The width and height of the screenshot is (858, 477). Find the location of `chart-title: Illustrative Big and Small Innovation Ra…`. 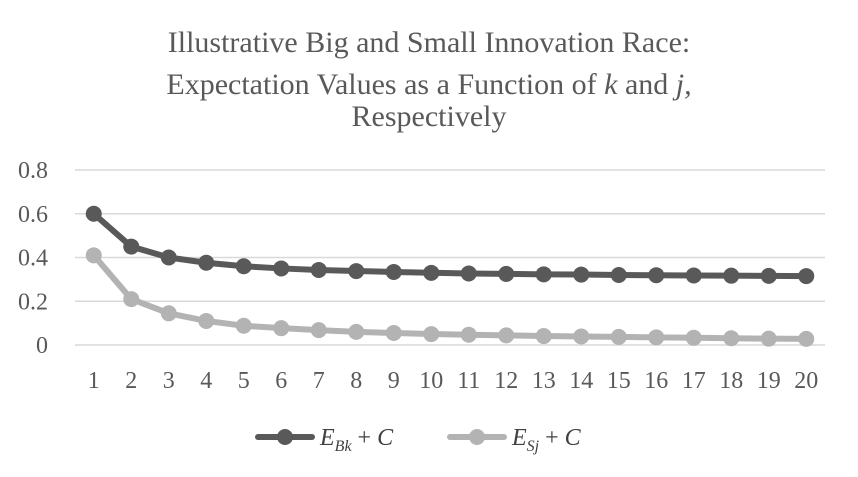

chart-title: Illustrative Big and Small Innovation Ra… is located at coordinates (428, 79).